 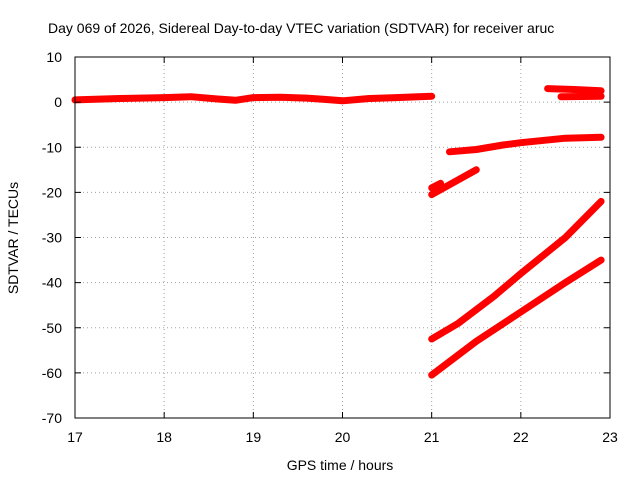 What do you see at coordinates (52, 283) in the screenshot?
I see `y-tick-label: -40` at bounding box center [52, 283].